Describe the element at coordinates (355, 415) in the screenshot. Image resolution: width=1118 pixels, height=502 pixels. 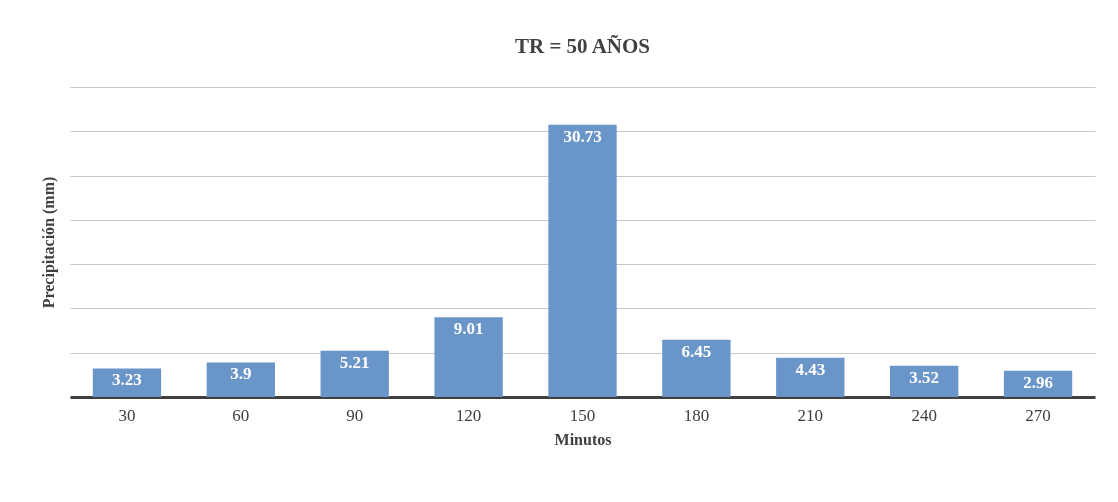
I see `x-tick-label: 90` at that location.